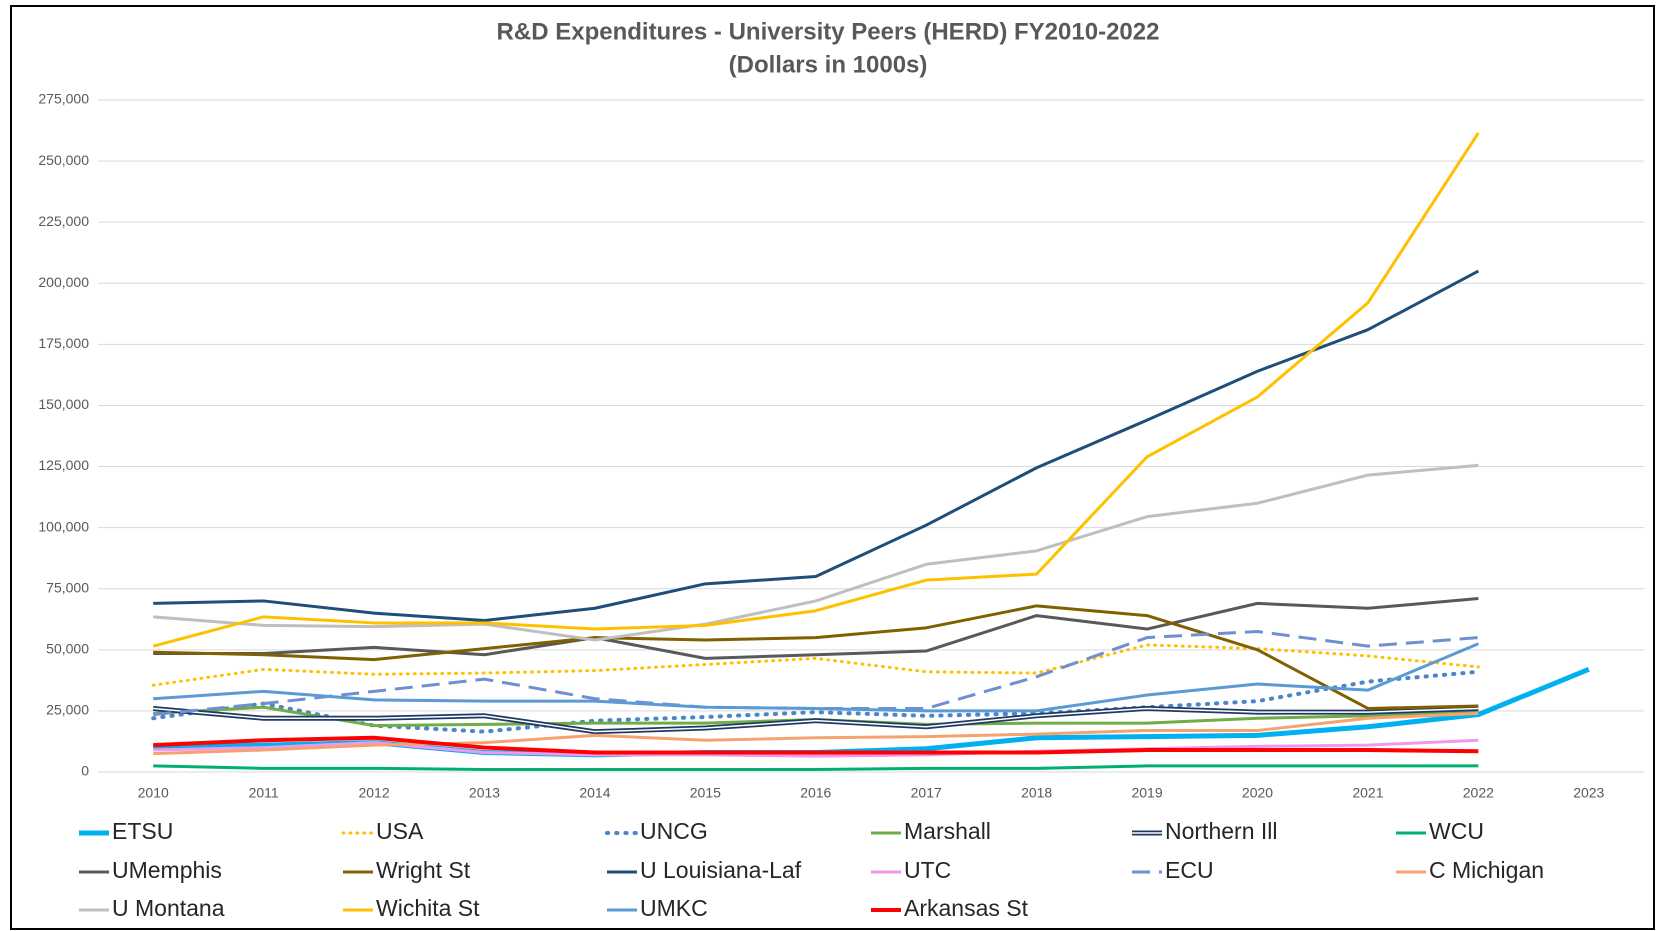  What do you see at coordinates (63, 221) in the screenshot?
I see `y-tick-label: 225,000` at bounding box center [63, 221].